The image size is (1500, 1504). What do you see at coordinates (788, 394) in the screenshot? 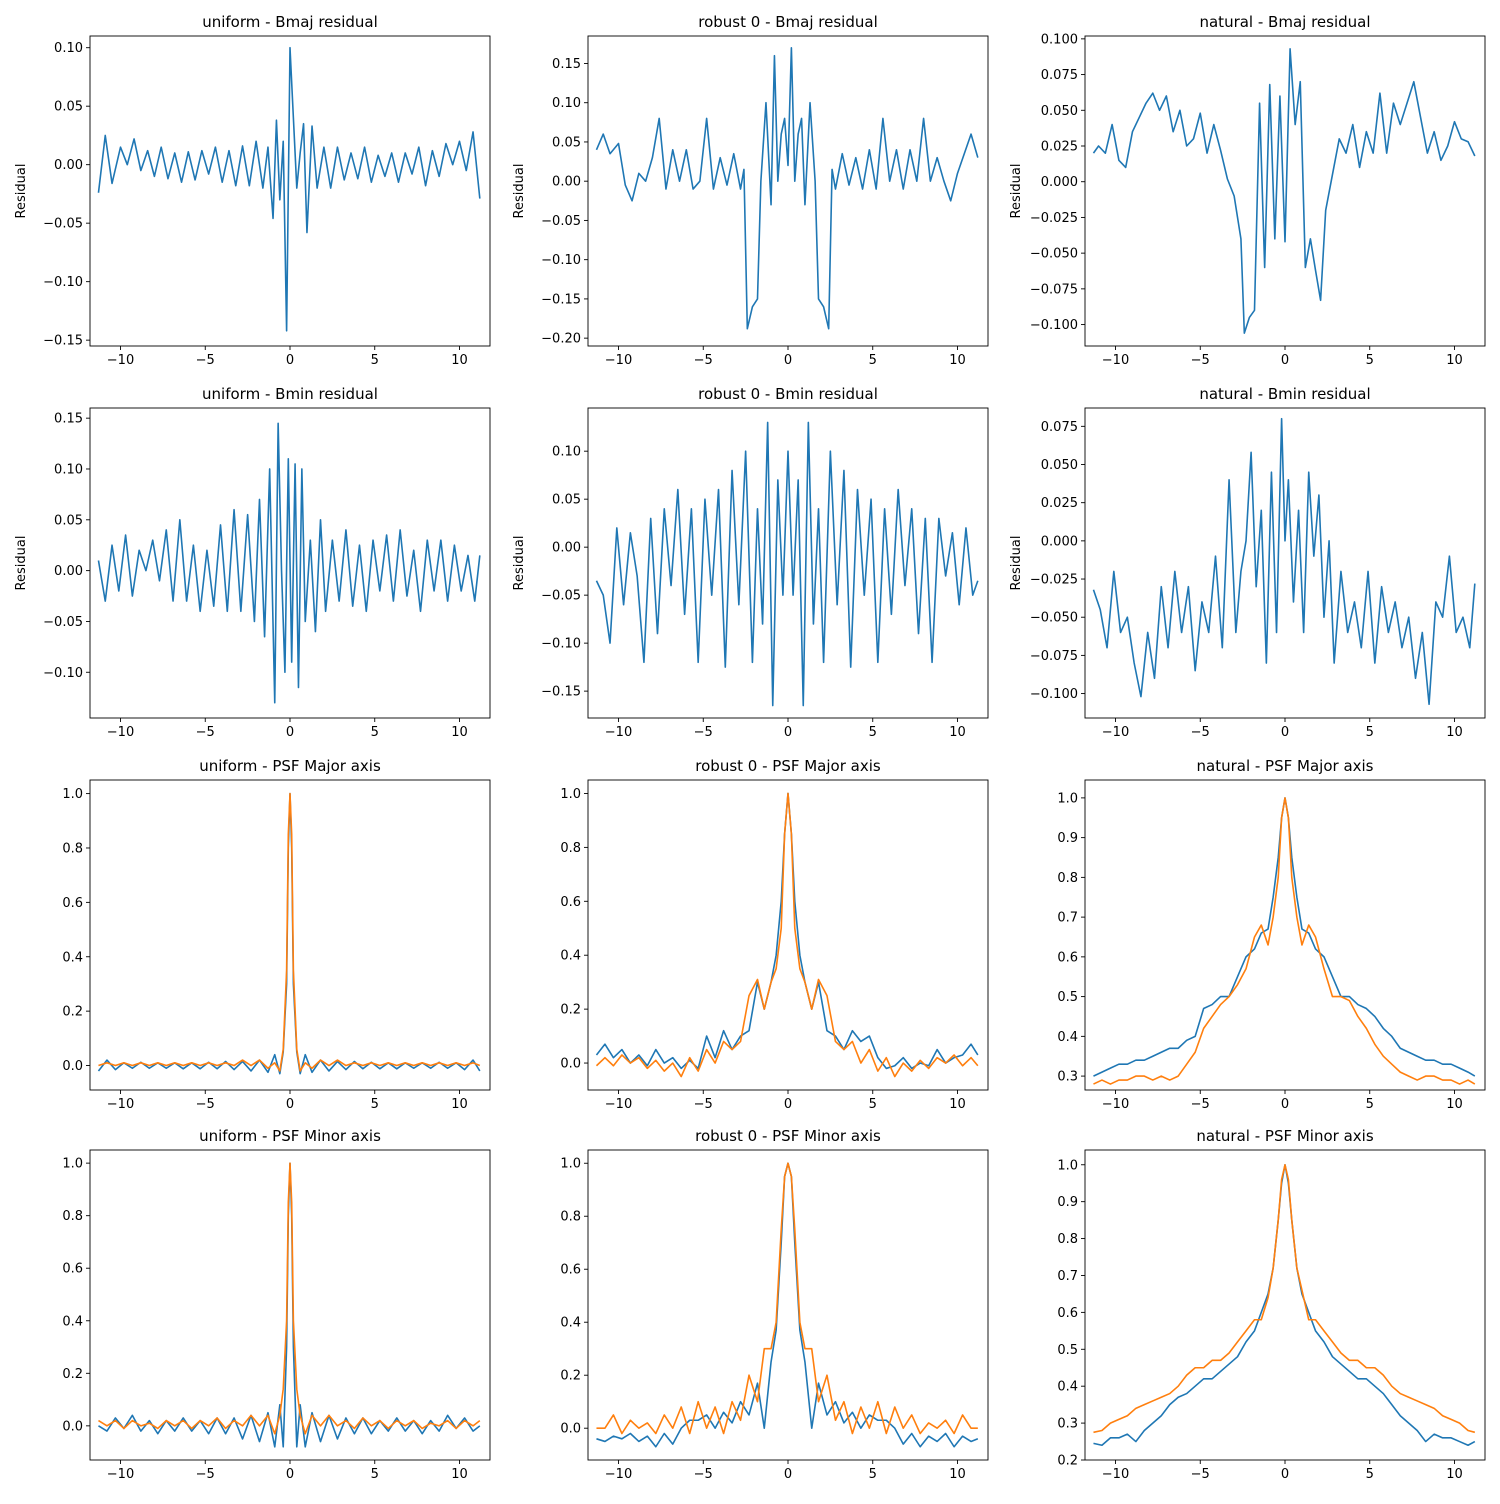
I see `subplot-title: robust 0 - Bmin residual` at bounding box center [788, 394].